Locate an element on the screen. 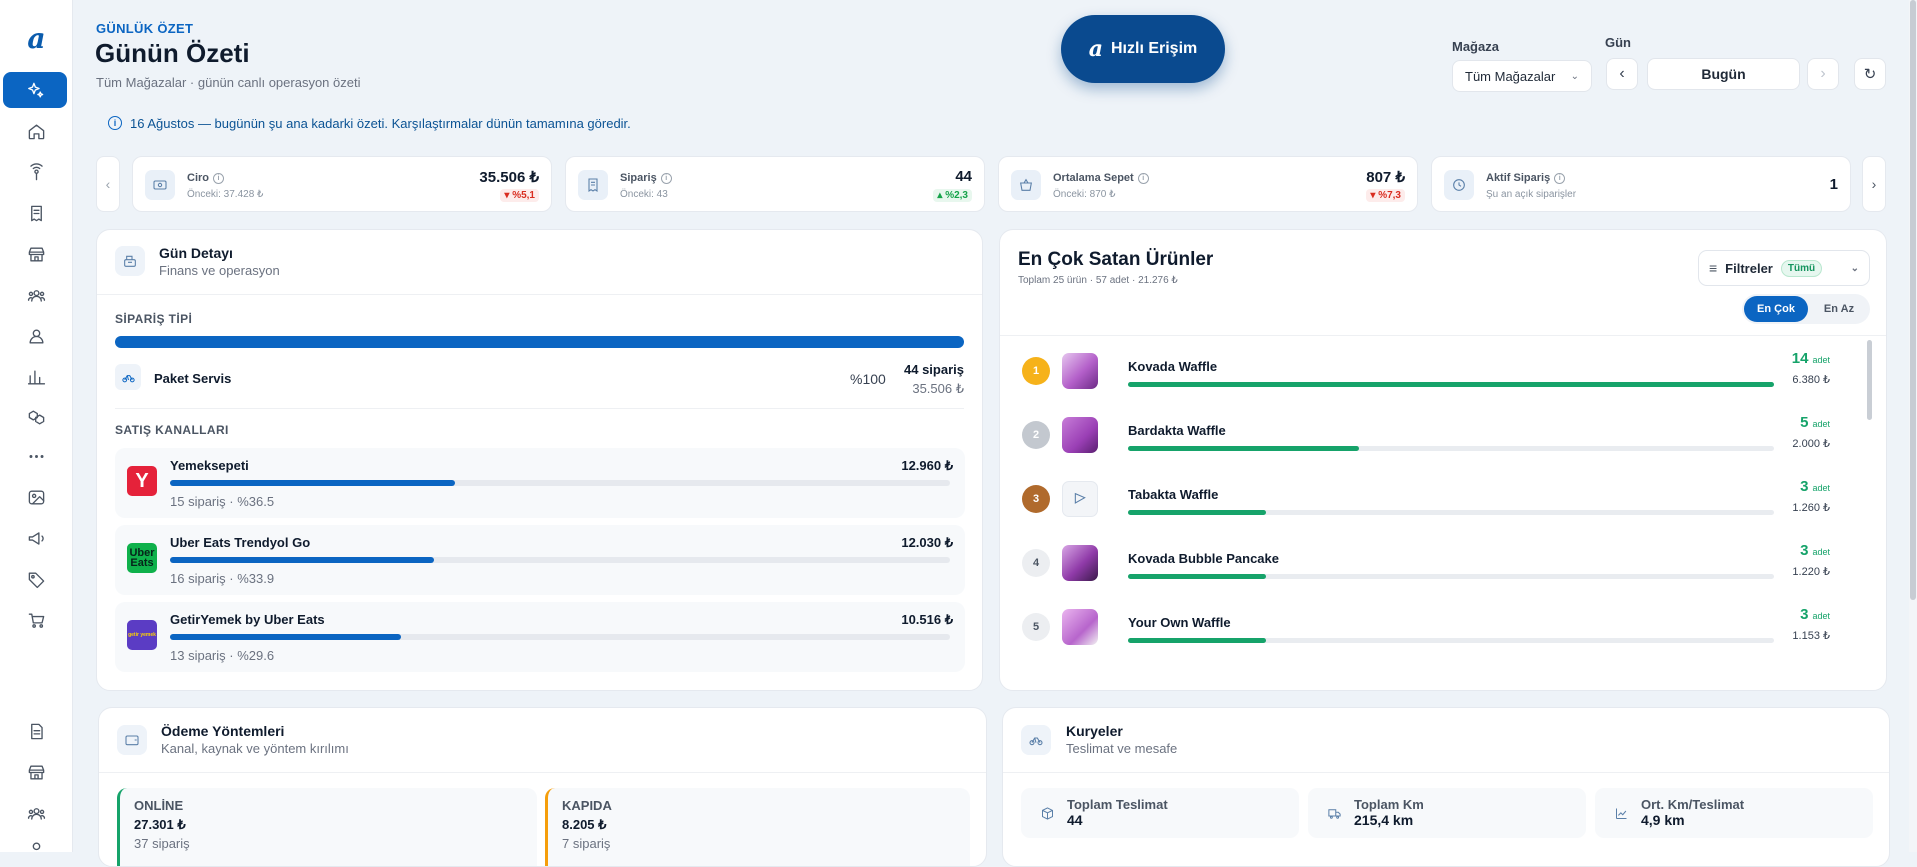  team-icon is located at coordinates (36, 813).